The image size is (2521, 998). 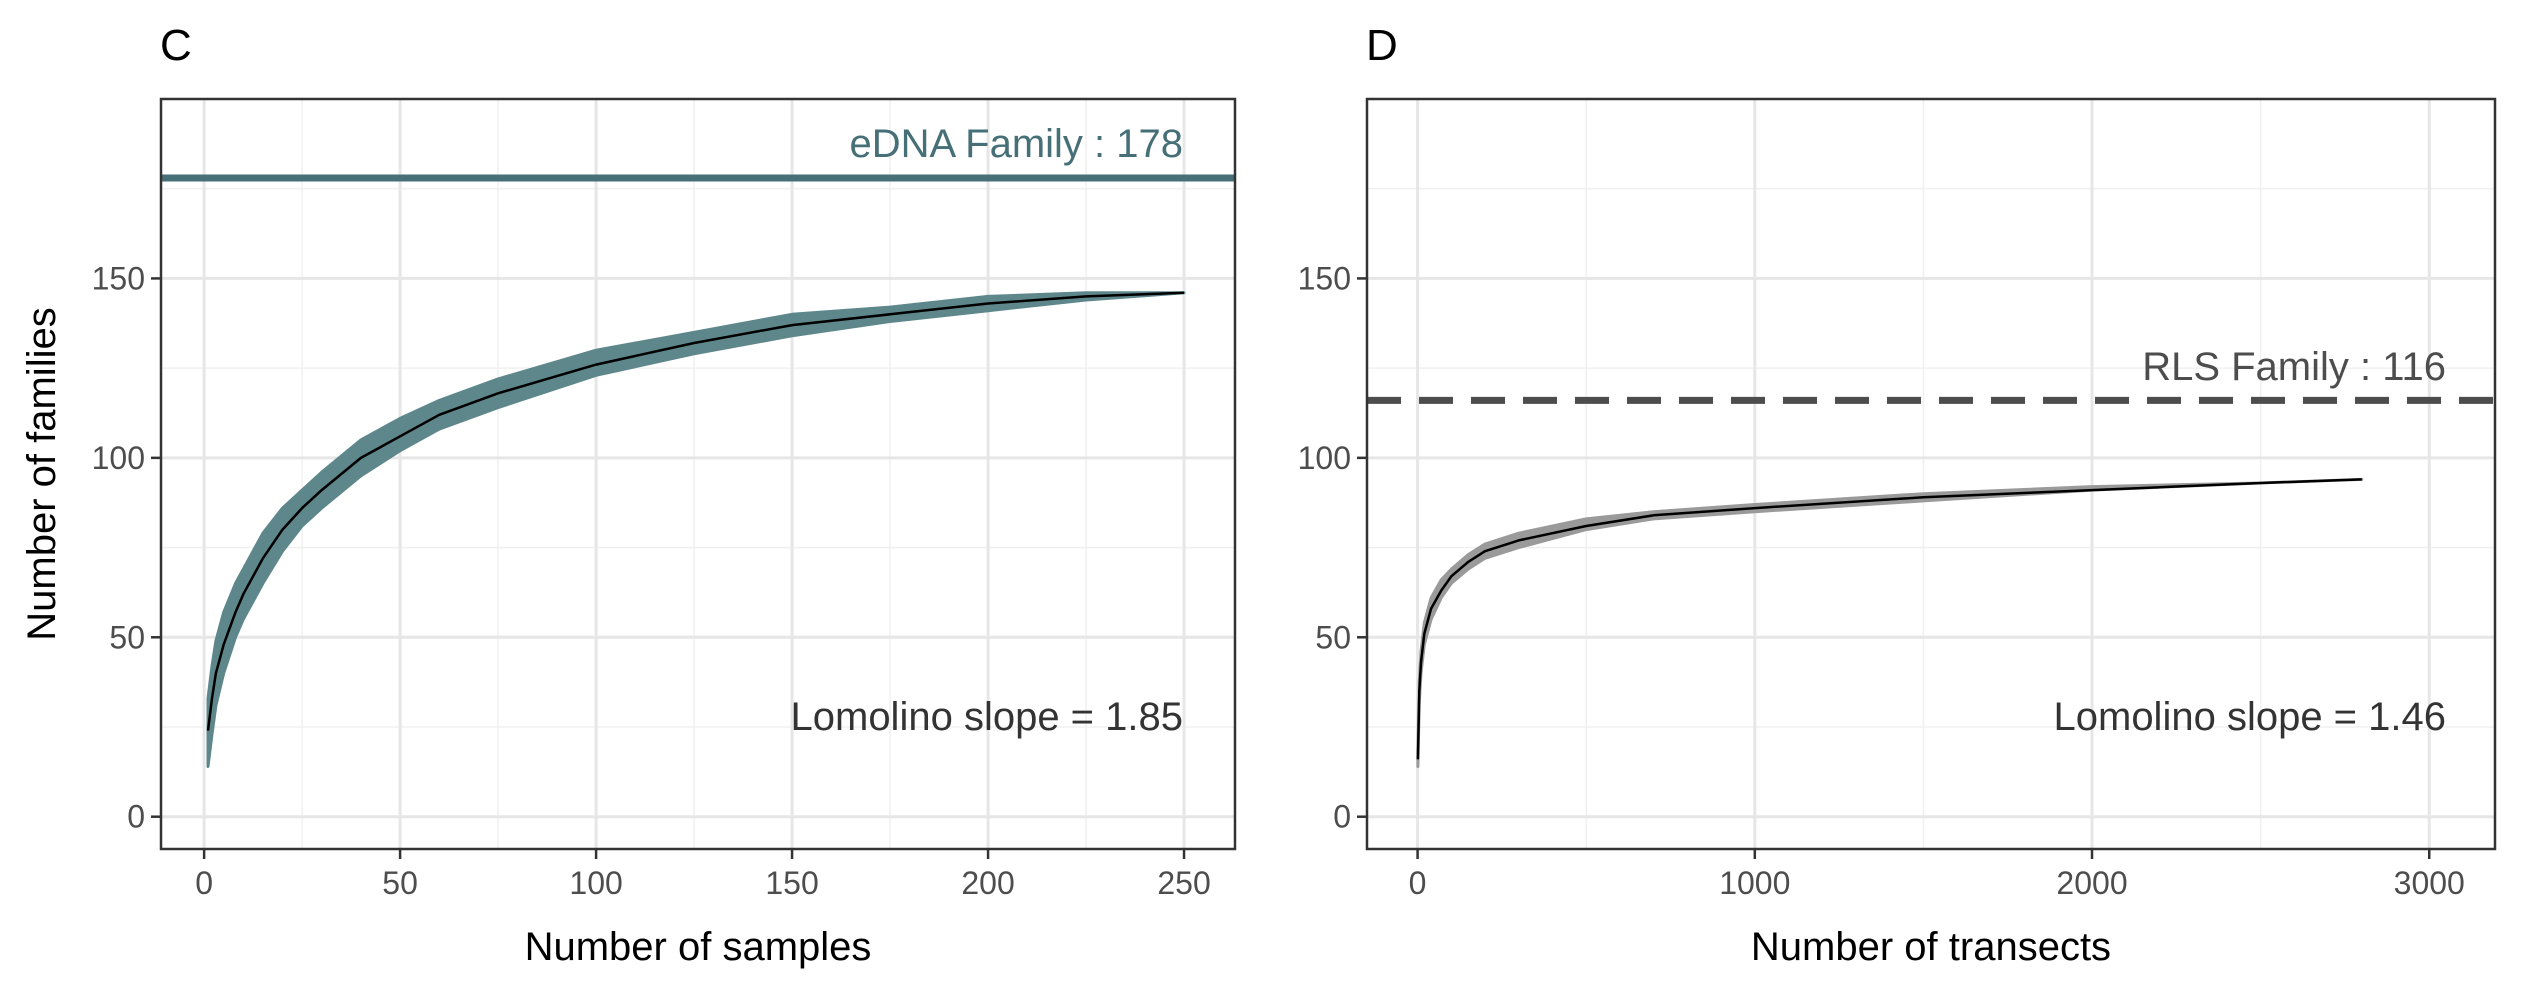 I want to click on x-tick-label: 250, so click(x=1183, y=883).